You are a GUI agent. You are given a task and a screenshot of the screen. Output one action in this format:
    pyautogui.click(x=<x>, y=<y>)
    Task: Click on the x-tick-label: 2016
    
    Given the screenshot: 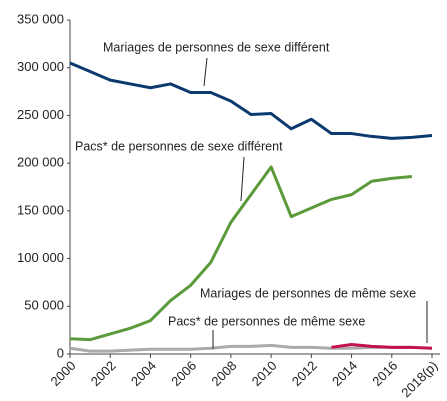 What is the action you would take?
    pyautogui.click(x=384, y=373)
    